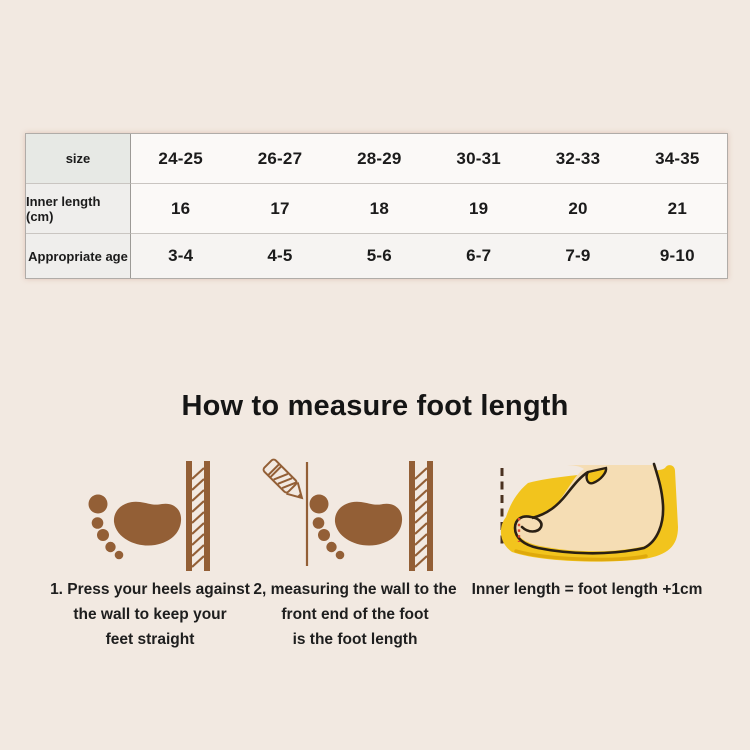  Describe the element at coordinates (280, 209) in the screenshot. I see `inner-length-value: 17` at that location.